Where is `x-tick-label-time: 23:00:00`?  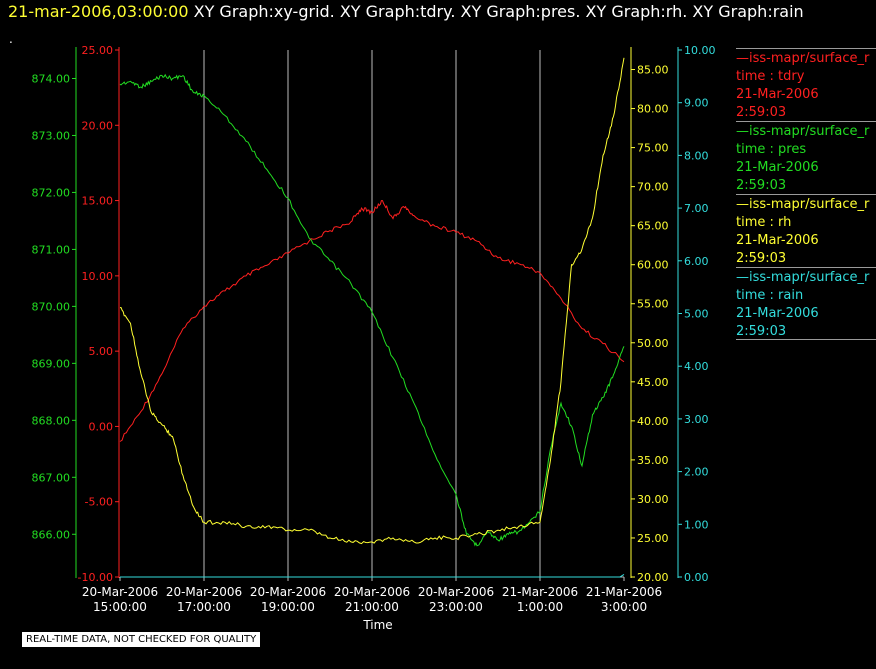
x-tick-label-time: 23:00:00 is located at coordinates (456, 607).